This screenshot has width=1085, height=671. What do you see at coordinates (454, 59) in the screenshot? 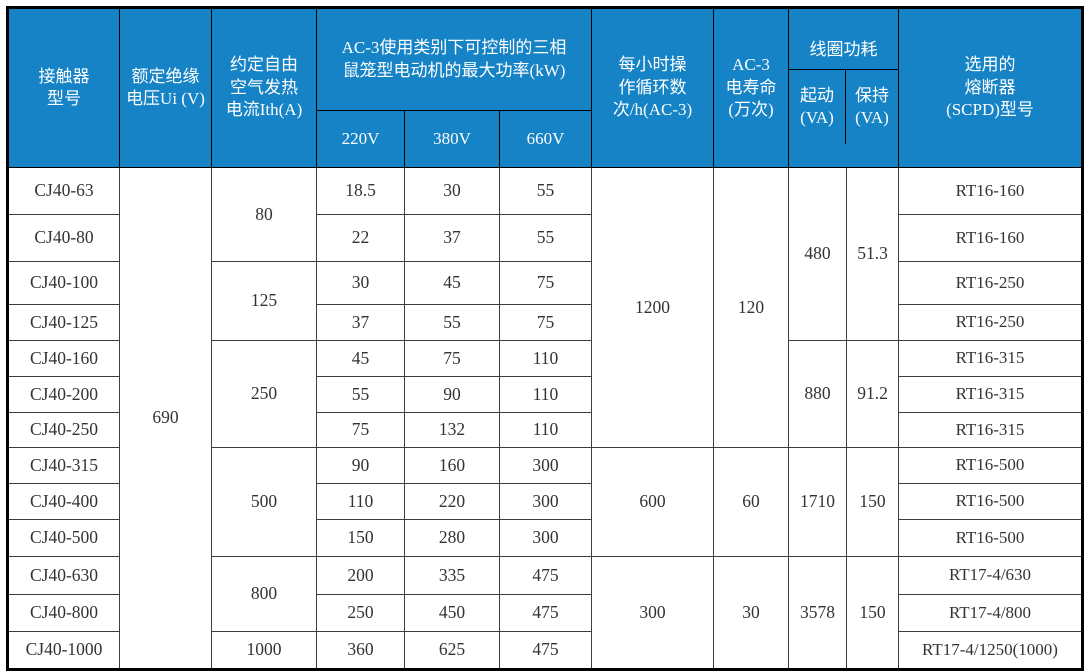
I see `header-ac3-power-group: AC-3使用类别下可控制的三相 鼠笼型电动机的最大功率(kW)` at bounding box center [454, 59].